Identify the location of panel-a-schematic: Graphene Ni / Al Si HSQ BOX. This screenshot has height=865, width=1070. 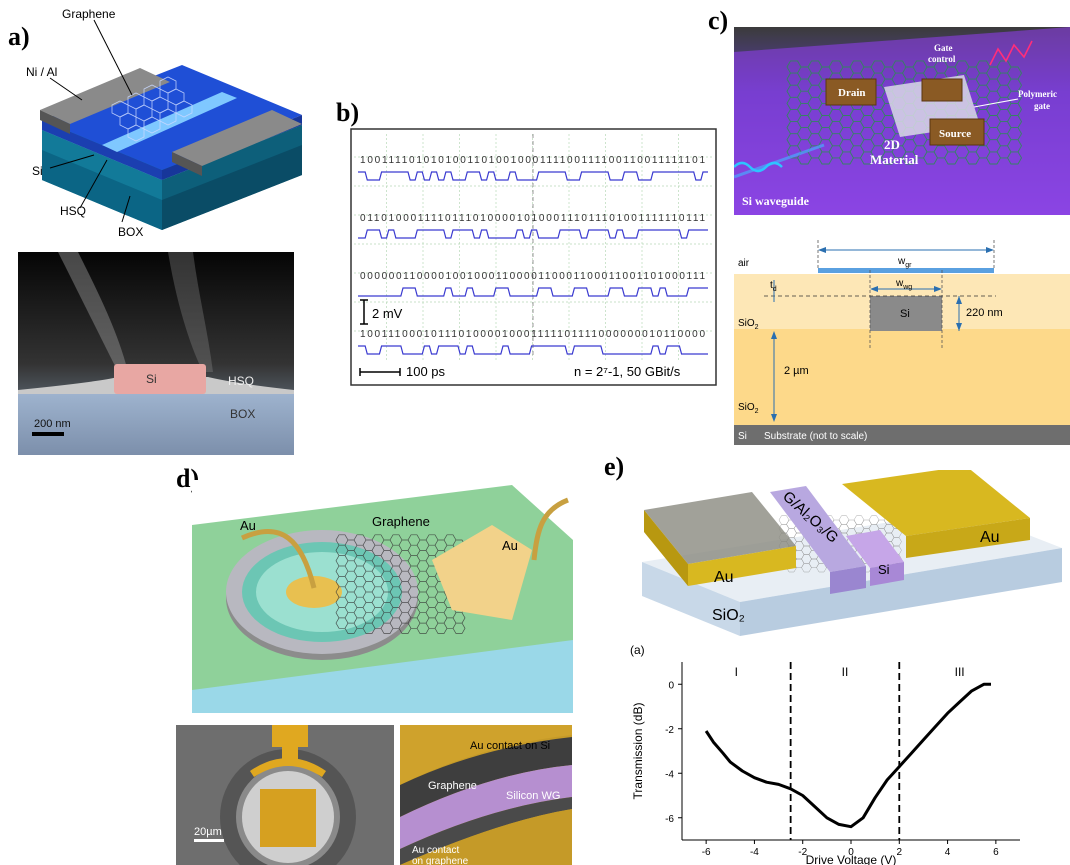
(167, 122).